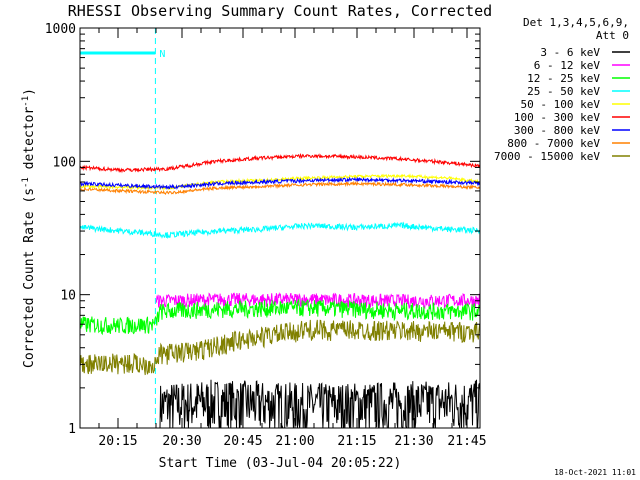 Image resolution: width=640 pixels, height=480 pixels. What do you see at coordinates (356, 441) in the screenshot?
I see `x-tick-label: 21:15` at bounding box center [356, 441].